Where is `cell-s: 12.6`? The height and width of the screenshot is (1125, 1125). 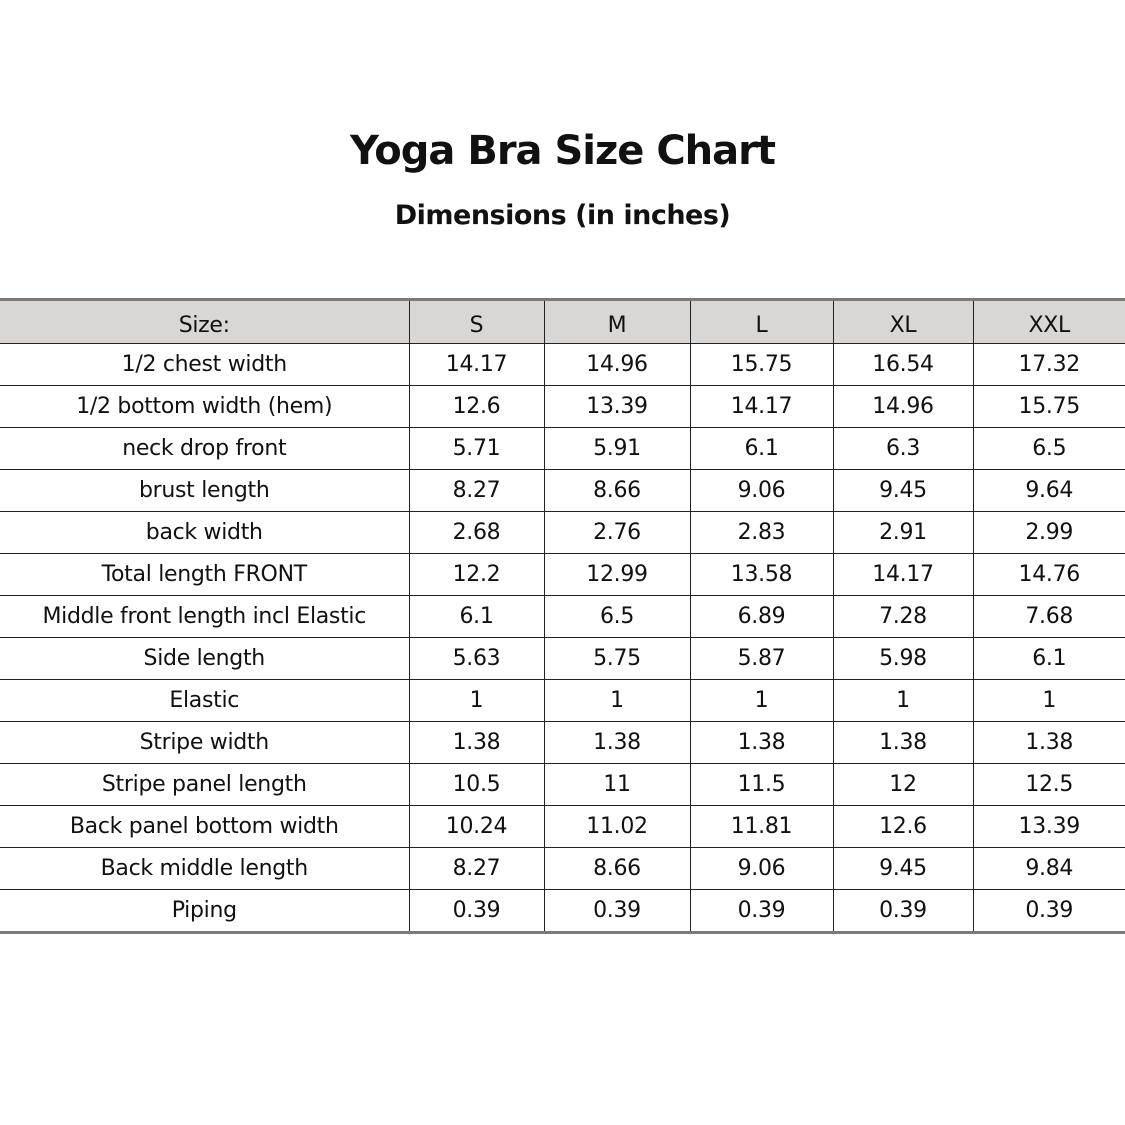 cell-s: 12.6 is located at coordinates (476, 406).